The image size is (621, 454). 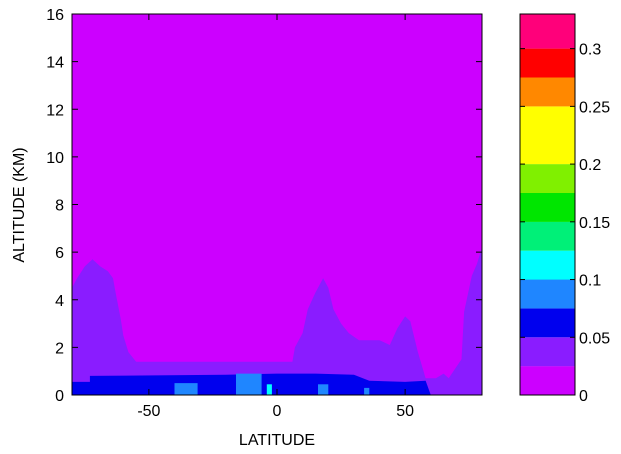 What do you see at coordinates (55, 15) in the screenshot?
I see `y-tick-label: 16` at bounding box center [55, 15].